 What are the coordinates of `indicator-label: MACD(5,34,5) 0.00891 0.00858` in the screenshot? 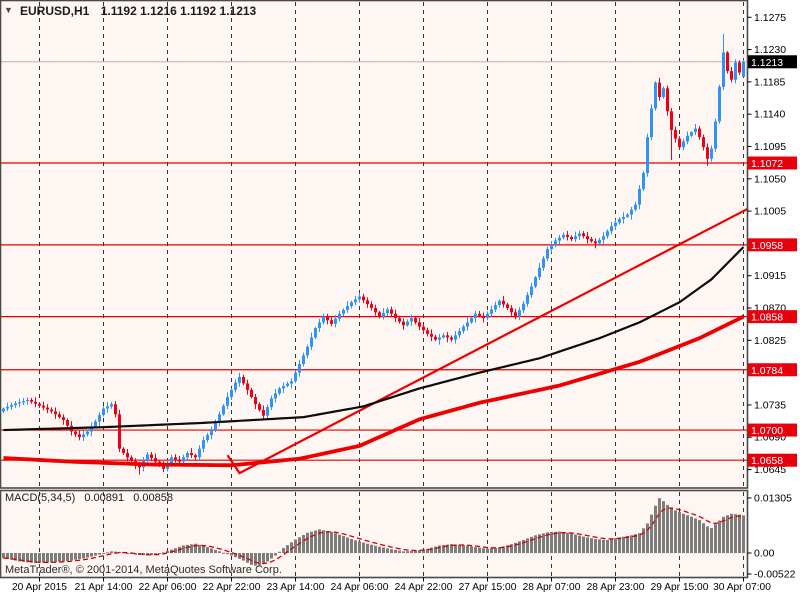 It's located at (92, 498).